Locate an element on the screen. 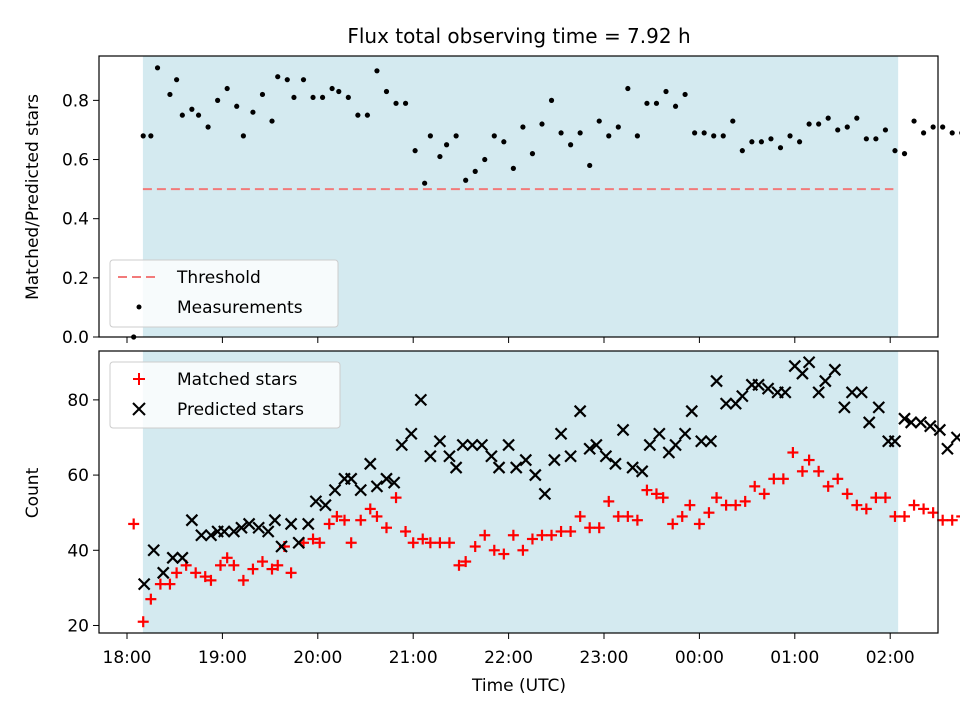  y-tick-label: 0.8 is located at coordinates (75, 101).